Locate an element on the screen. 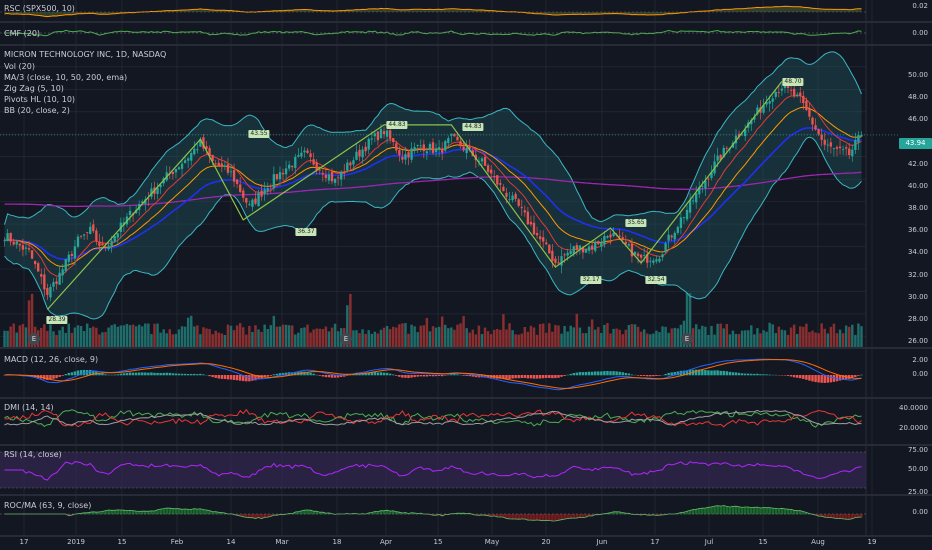 The width and height of the screenshot is (932, 550). main-title: MICRON TECHNOLOGY INC, 1D, NASDAQ is located at coordinates (85, 54).